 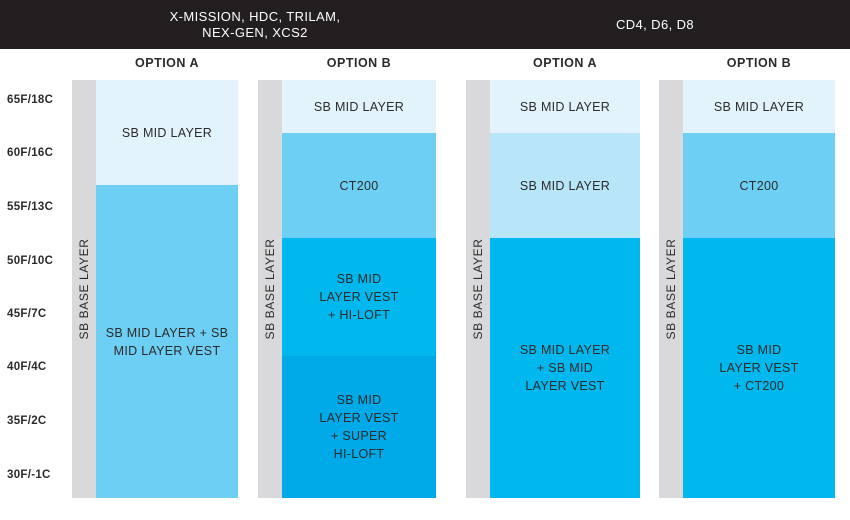 What do you see at coordinates (655, 24) in the screenshot?
I see `header-fabric-group-right: CD4, D6, D8` at bounding box center [655, 24].